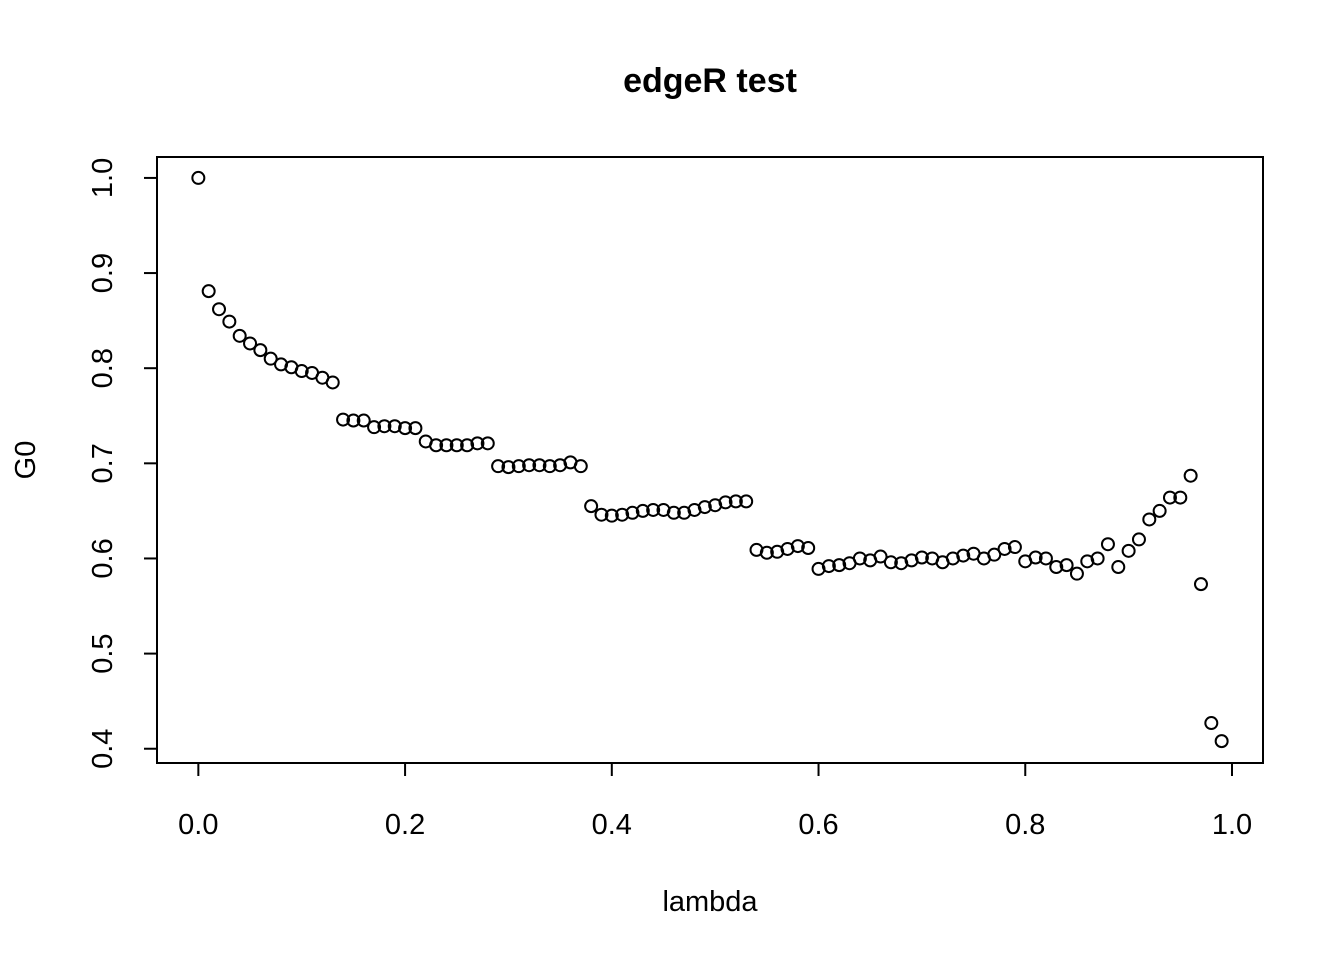 Image resolution: width=1344 pixels, height=960 pixels. What do you see at coordinates (103, 368) in the screenshot?
I see `y-tick-label: 0.8` at bounding box center [103, 368].